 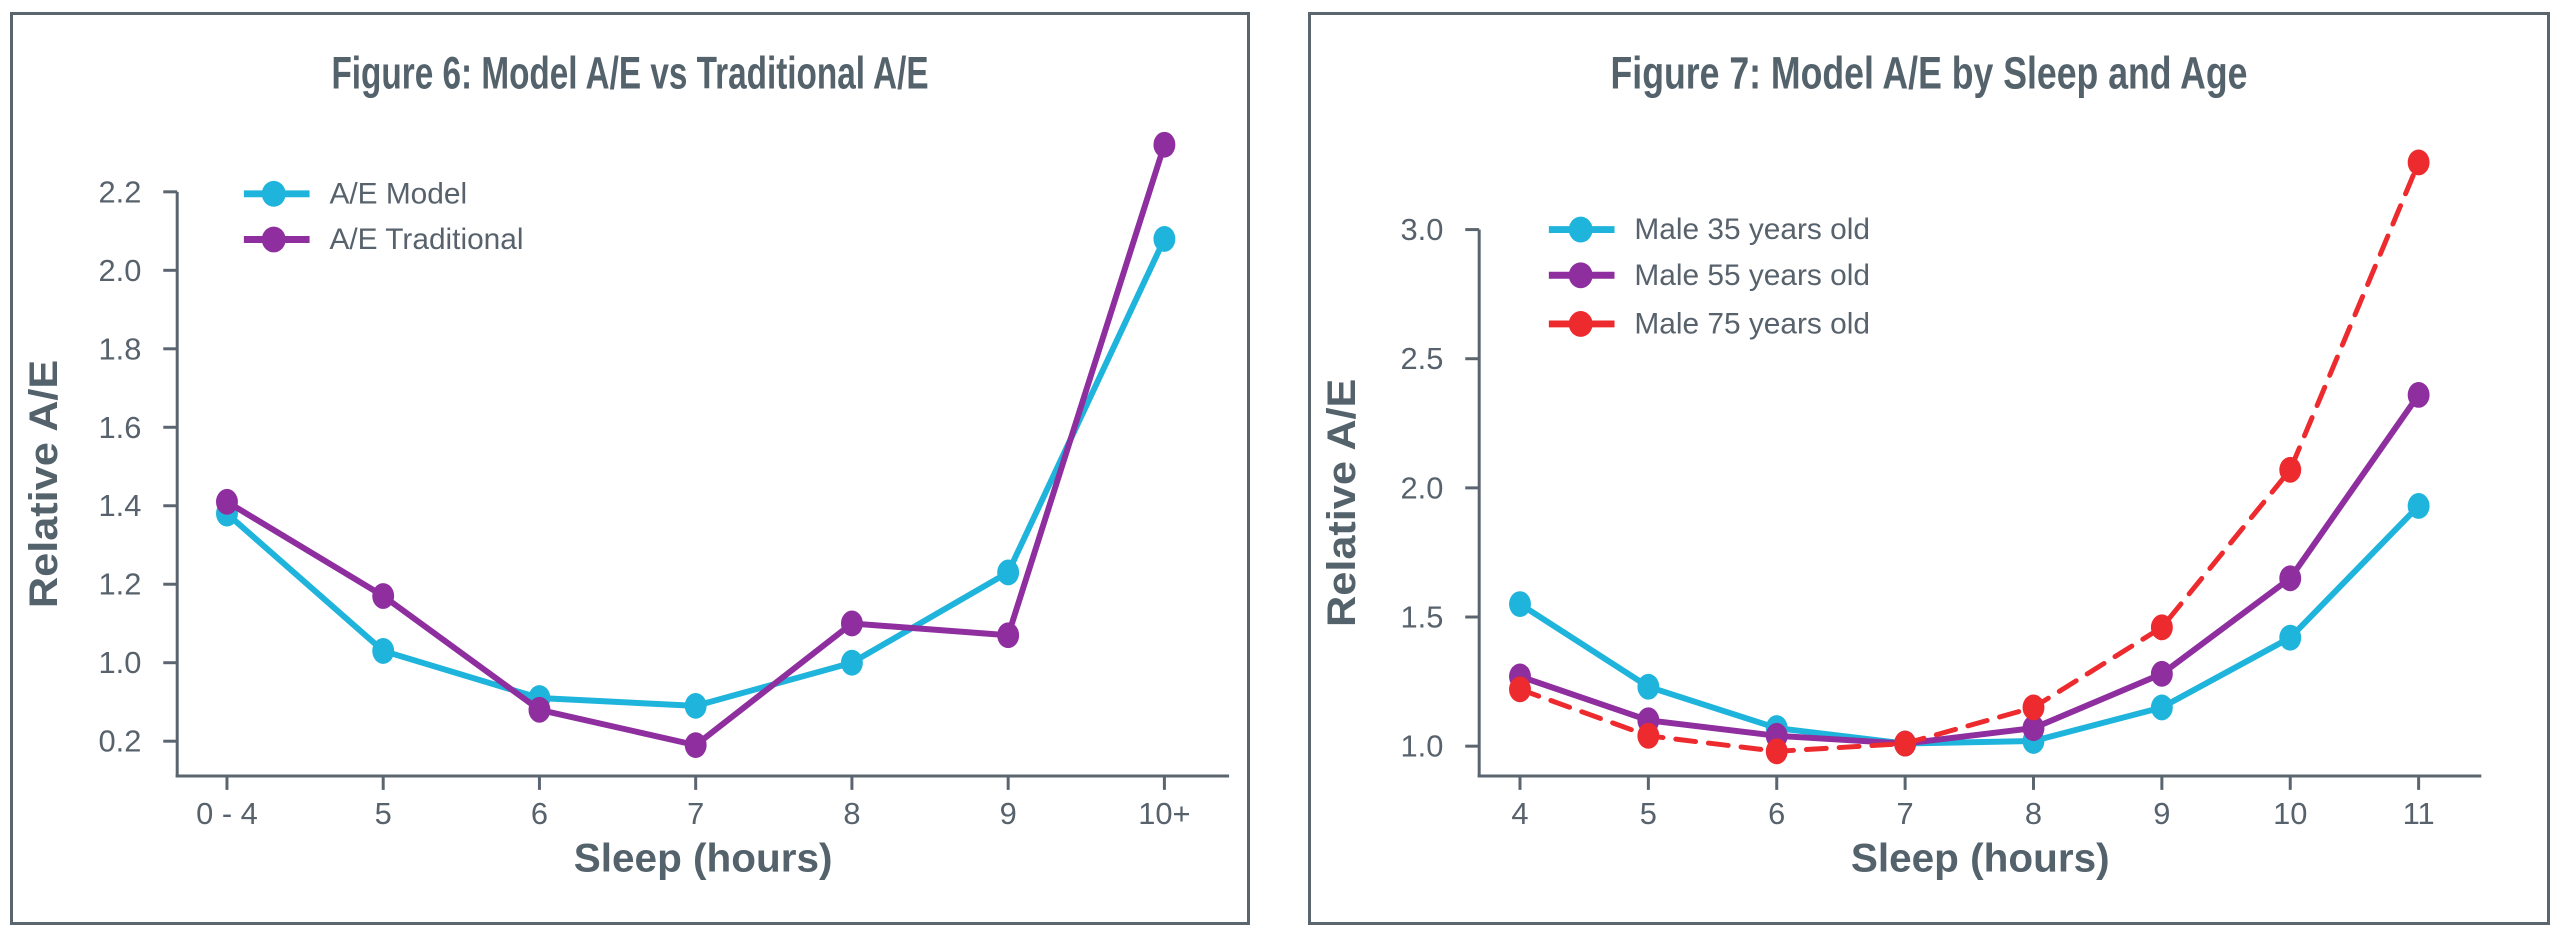 What do you see at coordinates (1421, 229) in the screenshot?
I see `y-tick-label: 3.0` at bounding box center [1421, 229].